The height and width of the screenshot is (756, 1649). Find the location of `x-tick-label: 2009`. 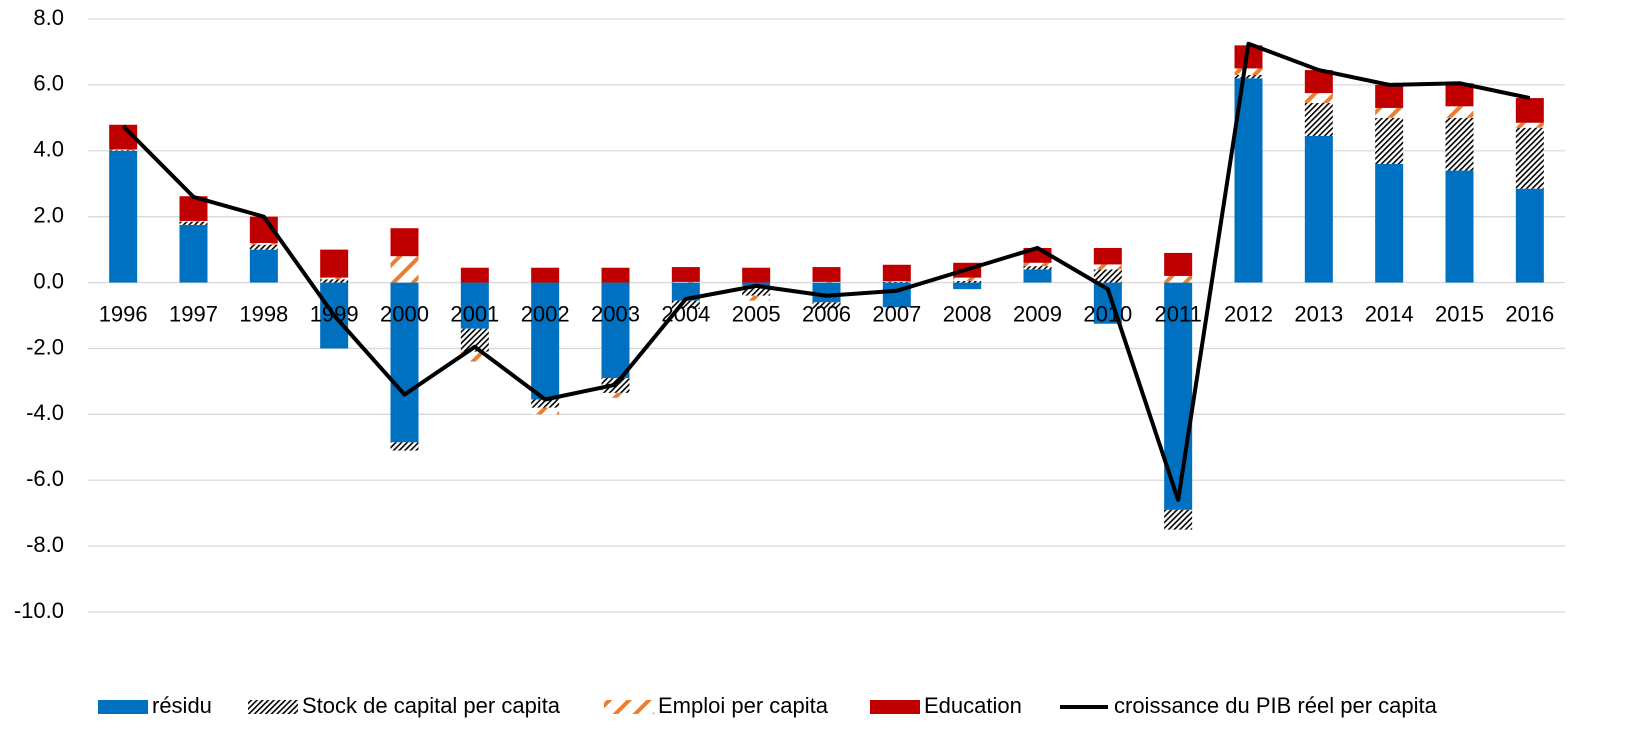

x-tick-label: 2009 is located at coordinates (1037, 313).